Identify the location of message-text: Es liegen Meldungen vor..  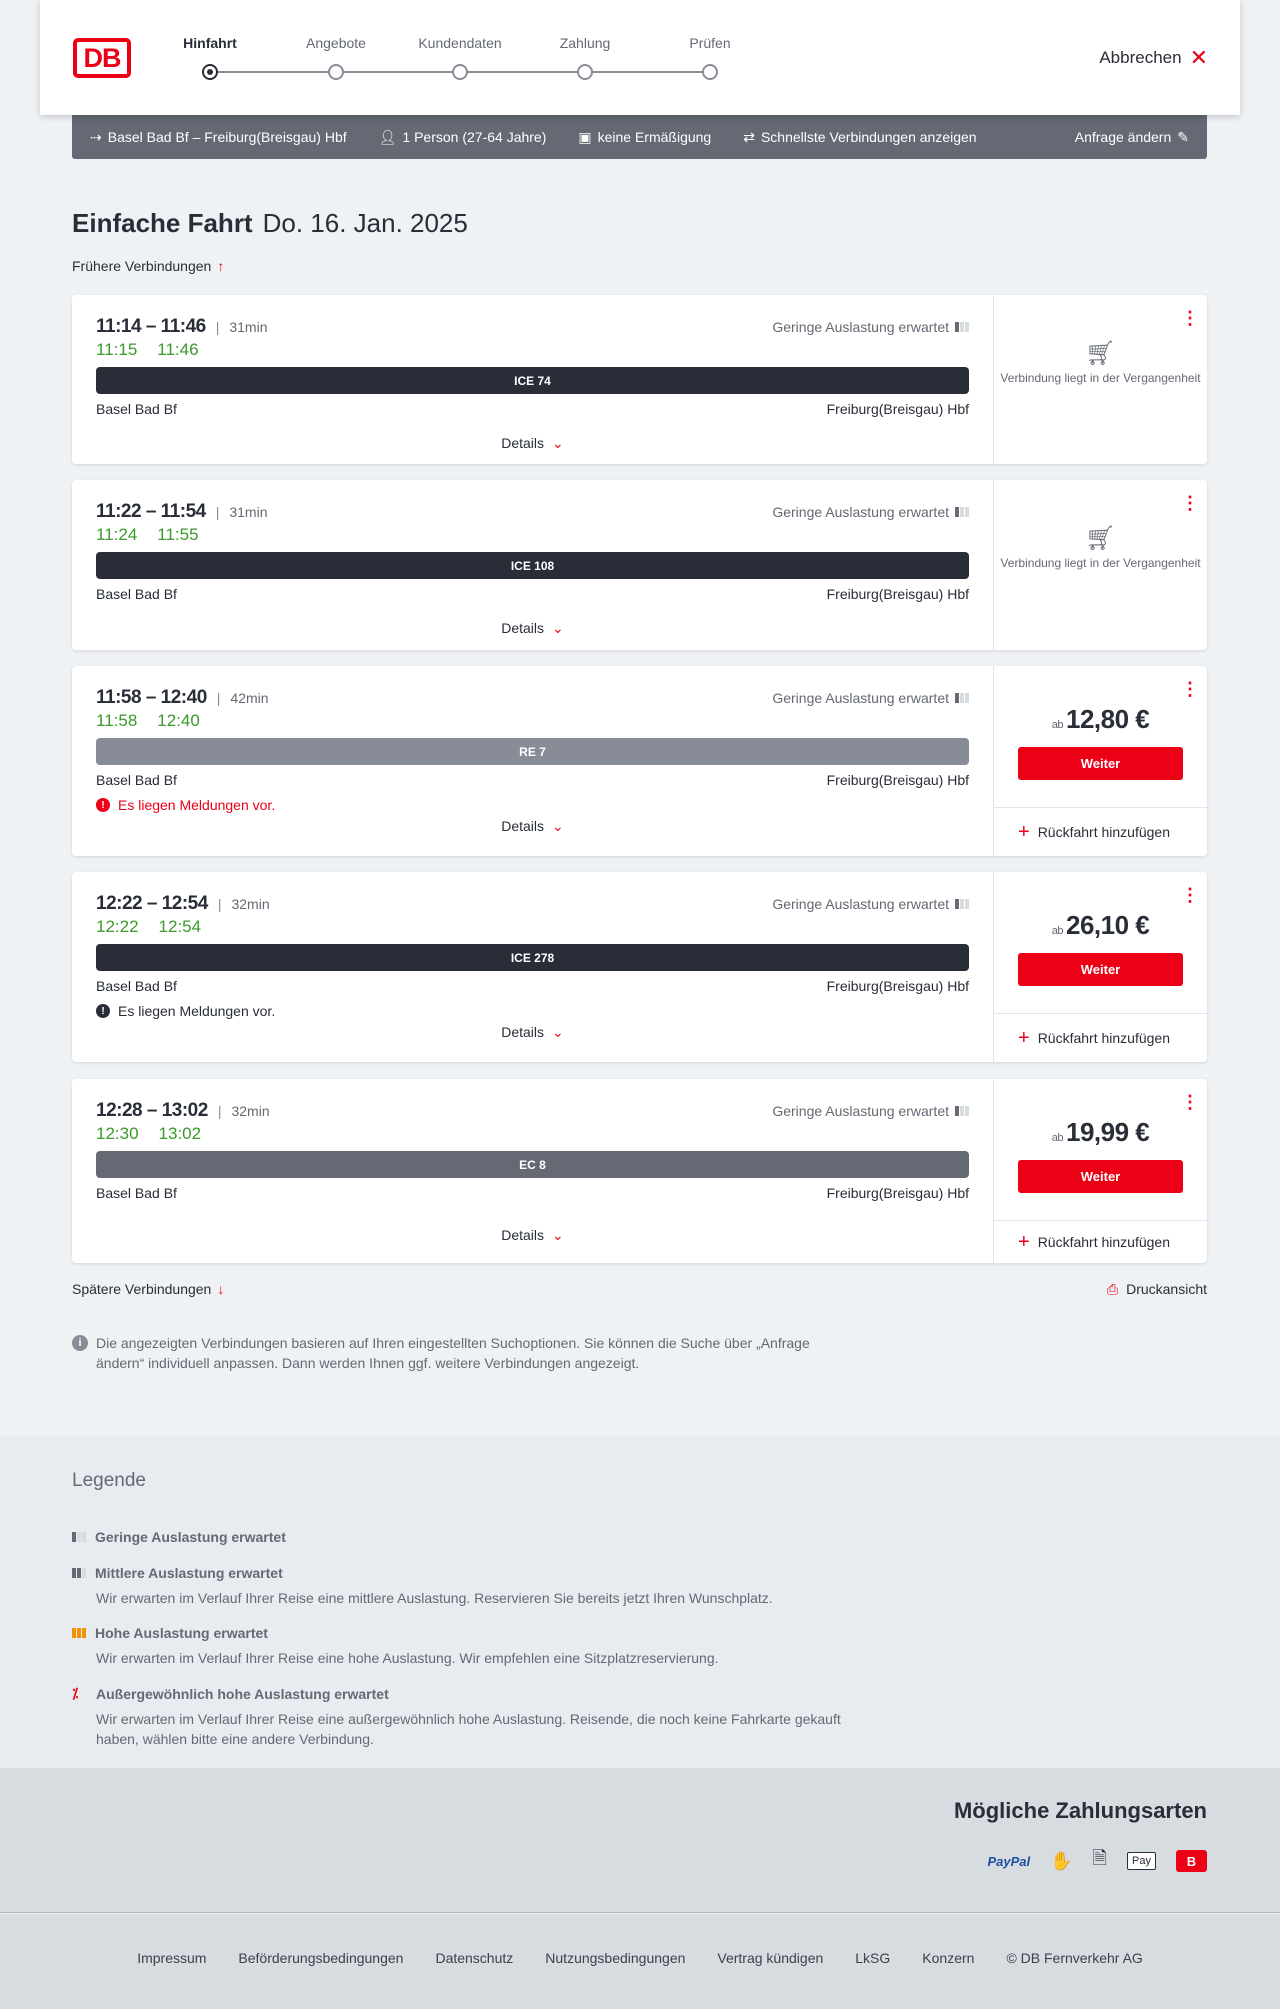
(197, 1011).